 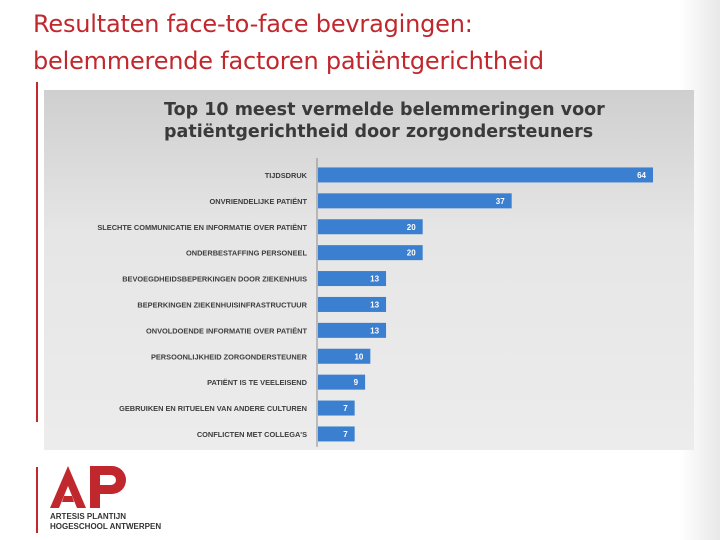 I want to click on data-label: 37, so click(x=500, y=201).